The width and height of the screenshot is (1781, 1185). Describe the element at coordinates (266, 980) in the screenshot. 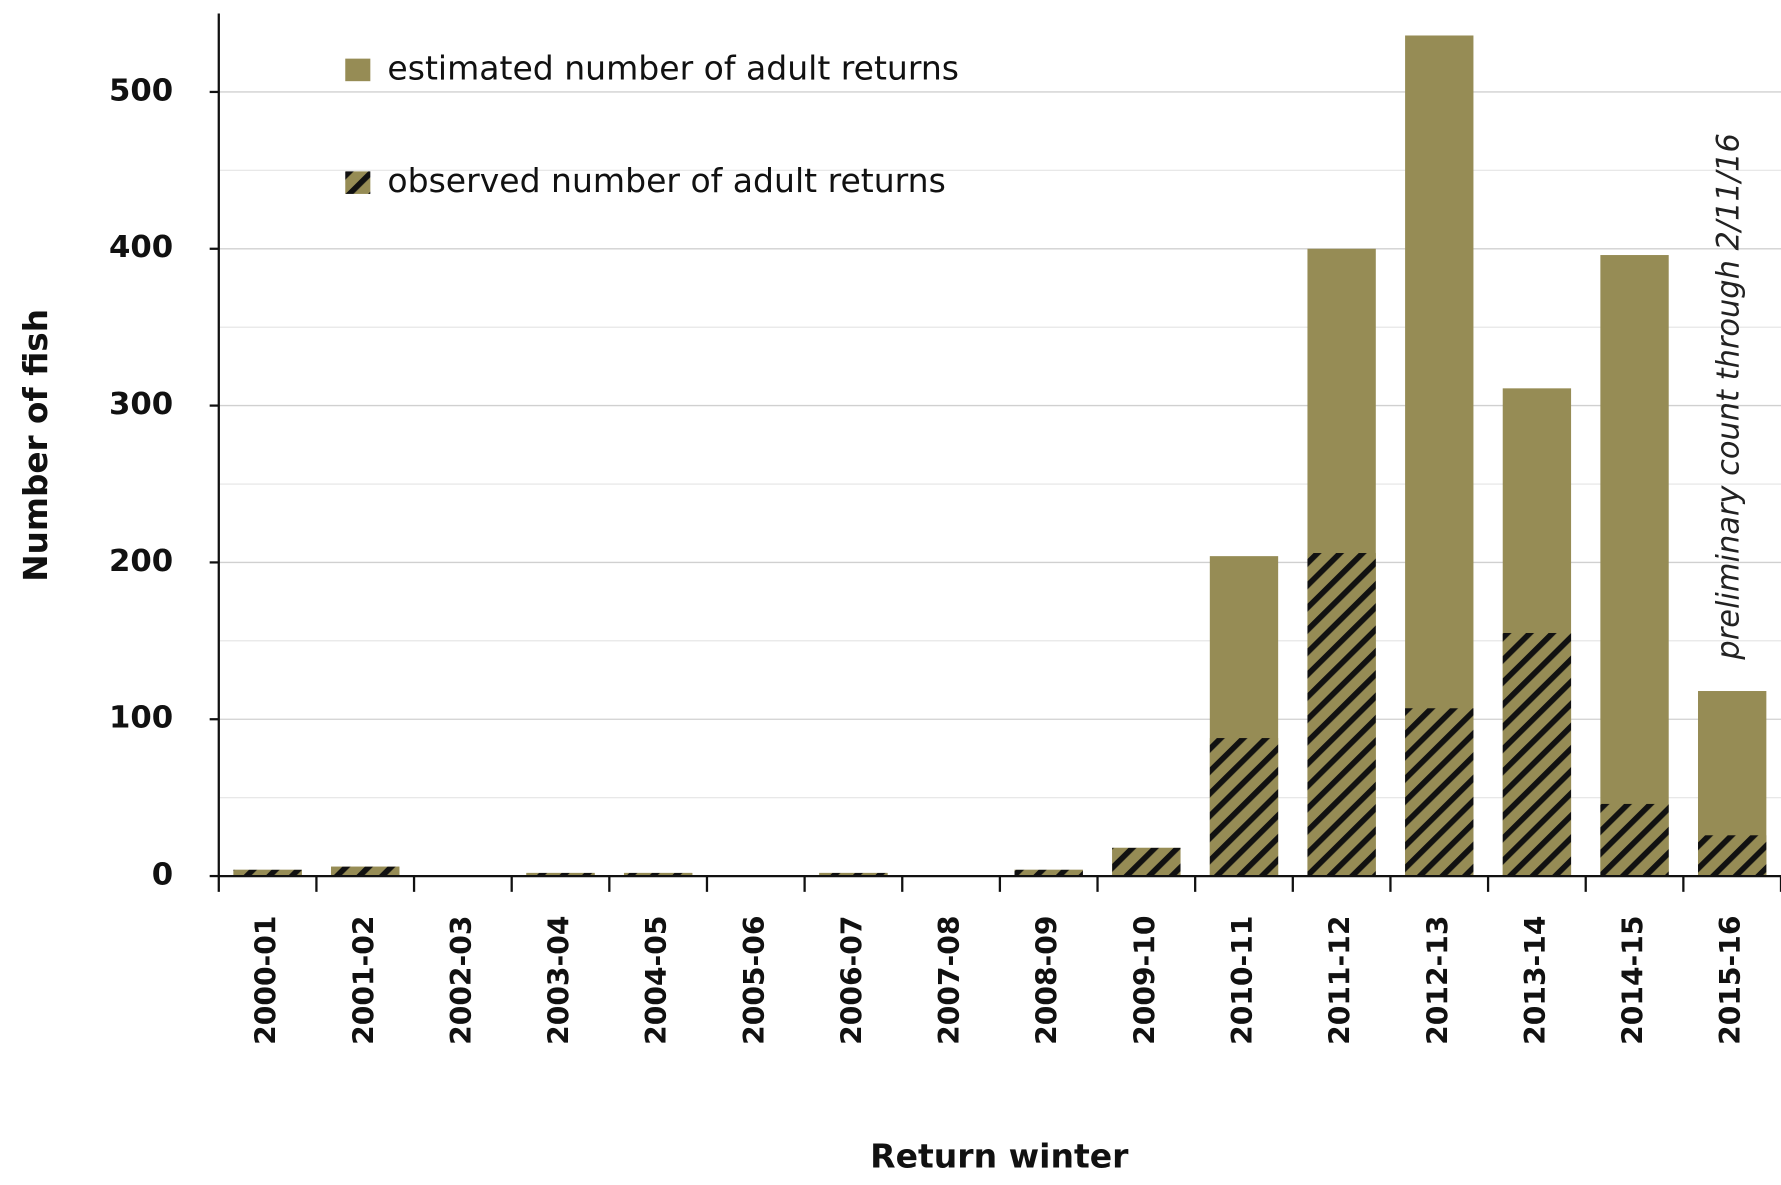

I see `x-tick-label: 2000-01` at that location.